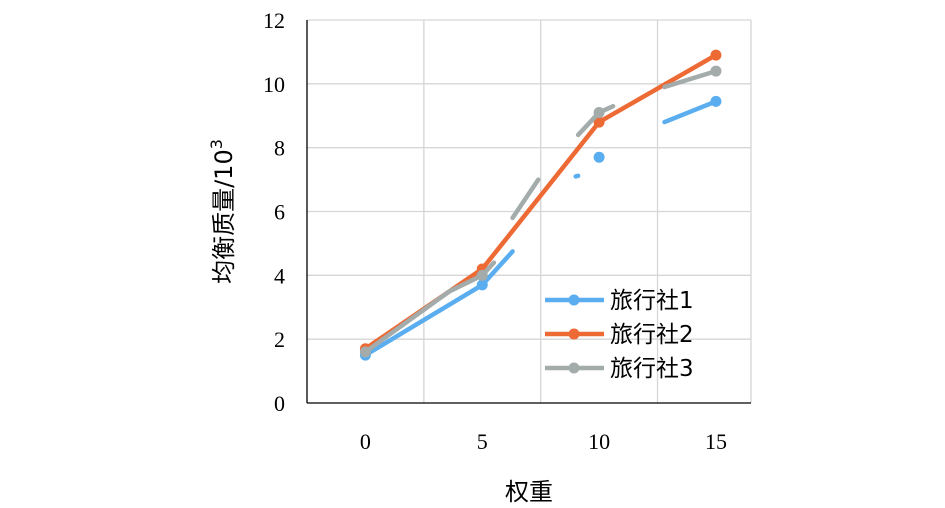  What do you see at coordinates (279, 403) in the screenshot?
I see `y-tick-label: 0` at bounding box center [279, 403].